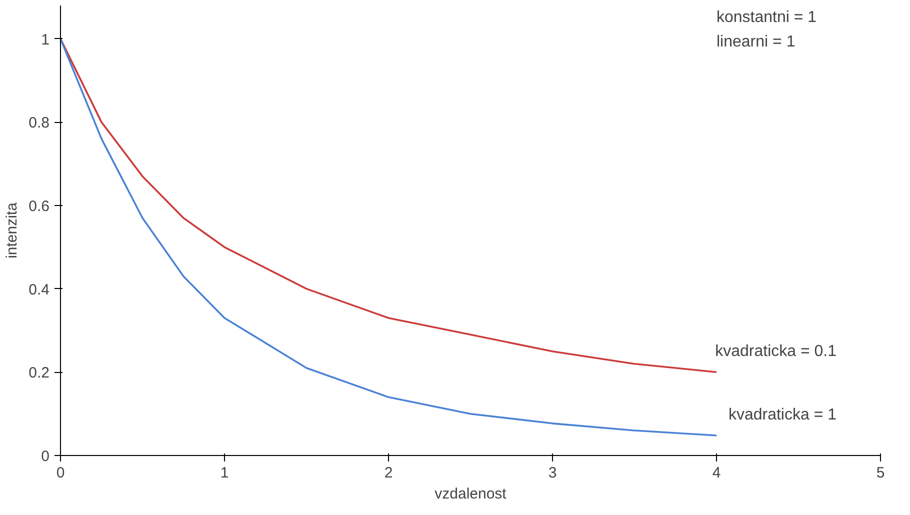  I want to click on series-label: kvadraticka = 1, so click(782, 415).